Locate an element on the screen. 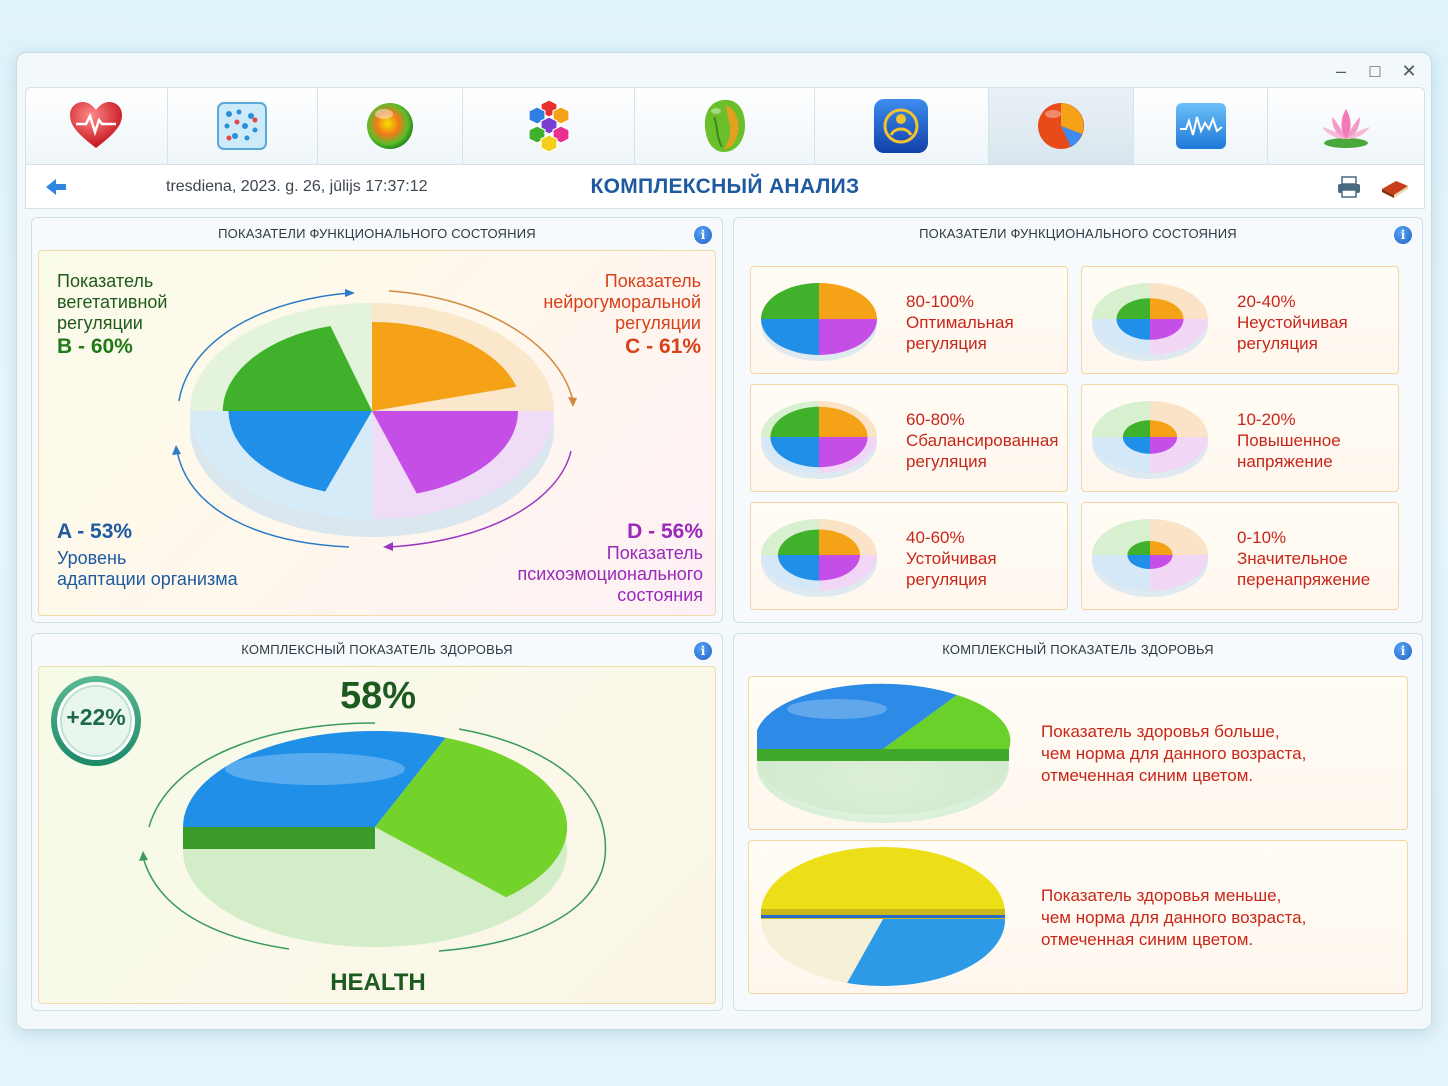 The height and width of the screenshot is (1086, 1448). orbit-arrow-d is located at coordinates (480, 499).